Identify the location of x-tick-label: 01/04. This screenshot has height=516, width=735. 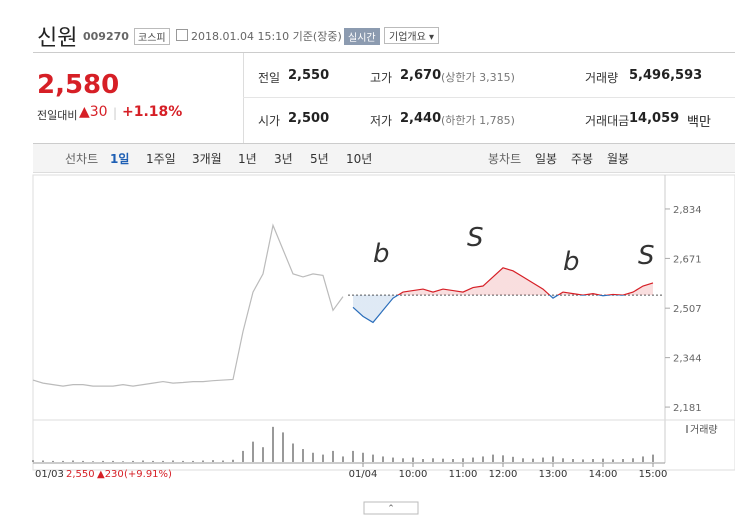
(363, 474).